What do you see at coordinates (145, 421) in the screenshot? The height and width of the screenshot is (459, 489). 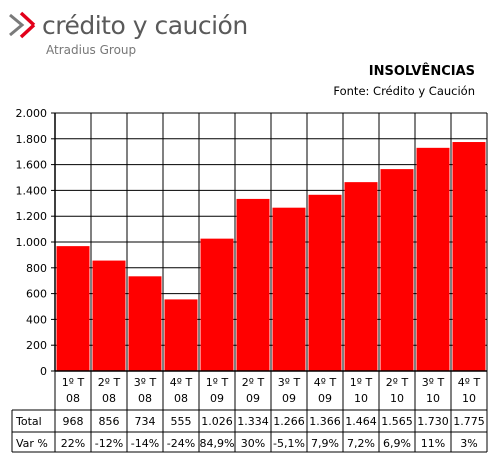 I see `table-cell: 734` at bounding box center [145, 421].